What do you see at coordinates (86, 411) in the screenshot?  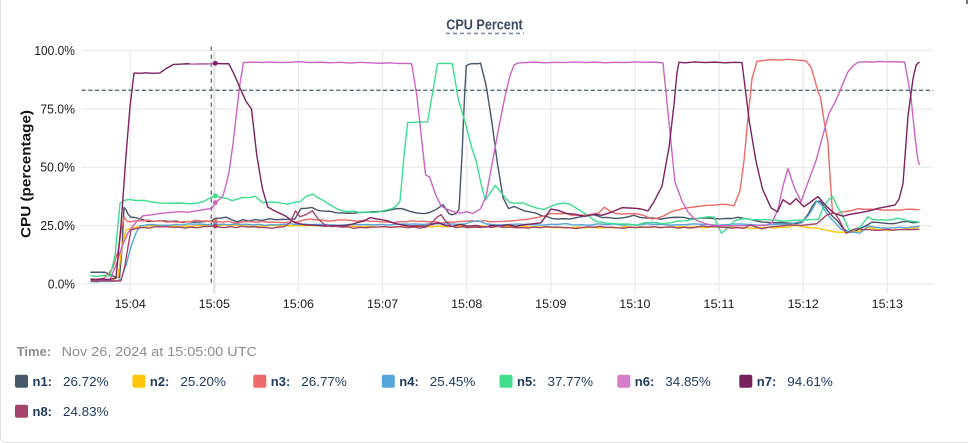 I see `svg-text: 24.83%` at bounding box center [86, 411].